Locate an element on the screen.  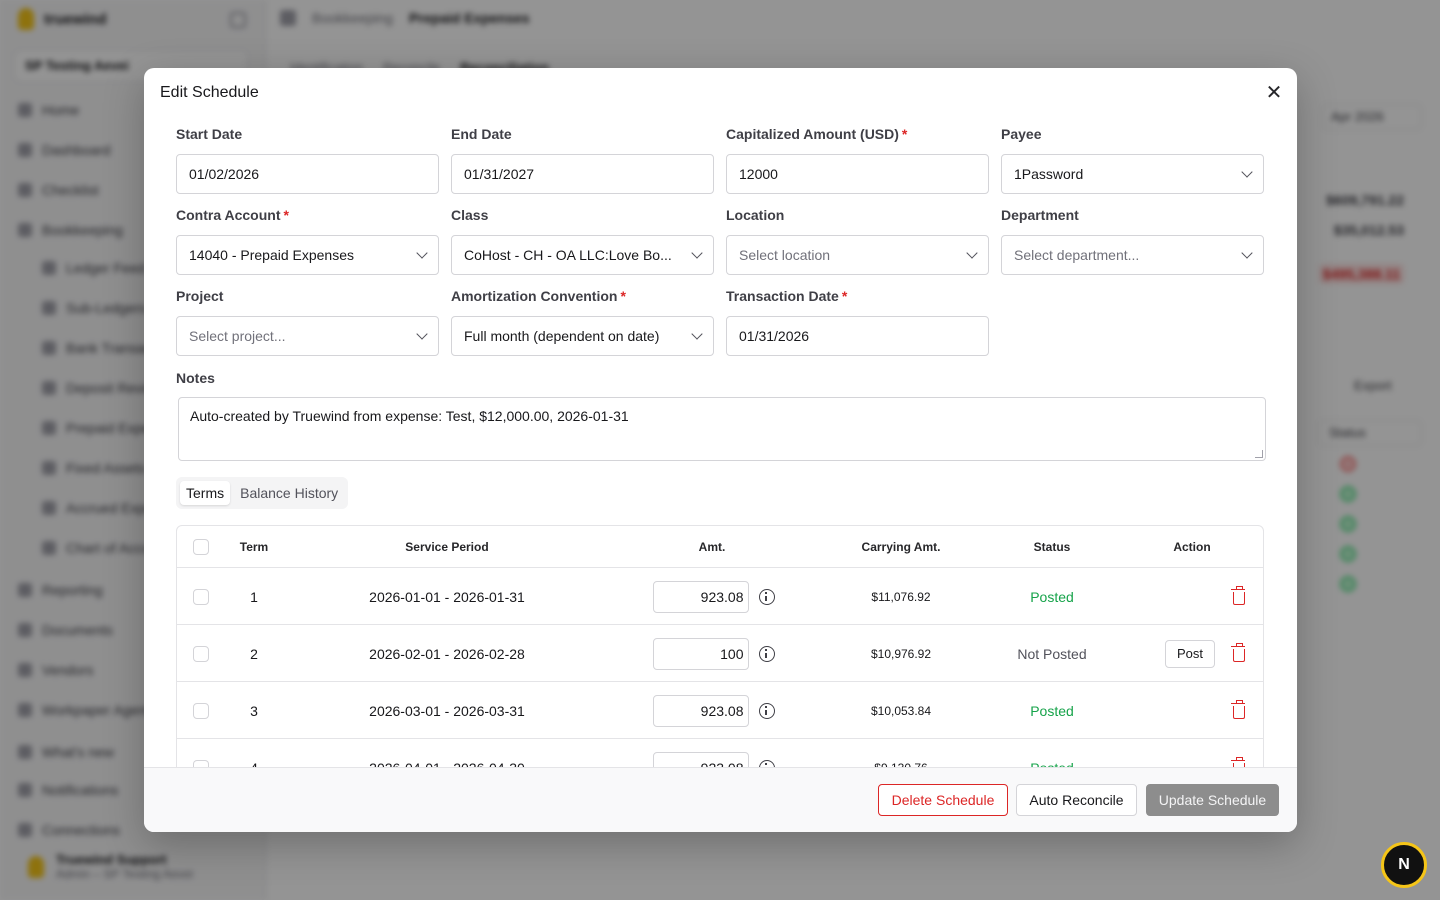
sidebar-item-label: Documents is located at coordinates (77, 630).